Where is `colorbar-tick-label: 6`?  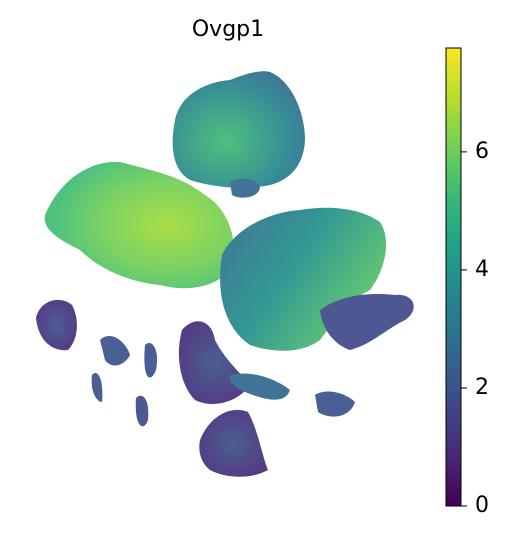 colorbar-tick-label: 6 is located at coordinates (482, 151).